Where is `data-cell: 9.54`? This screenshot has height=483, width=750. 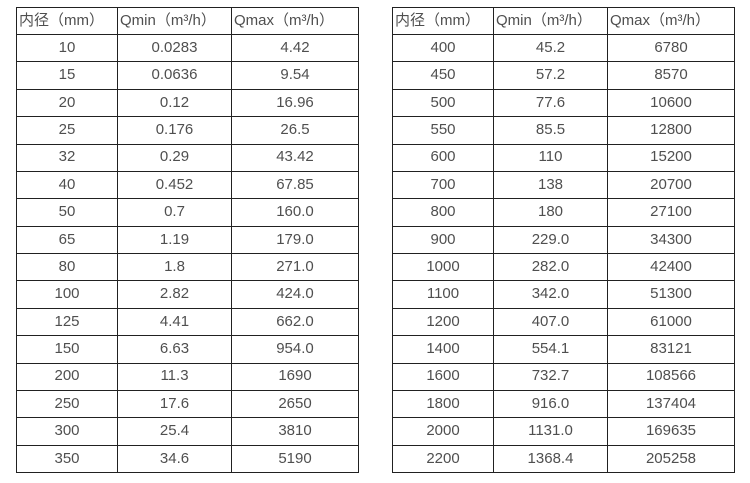 data-cell: 9.54 is located at coordinates (295, 75).